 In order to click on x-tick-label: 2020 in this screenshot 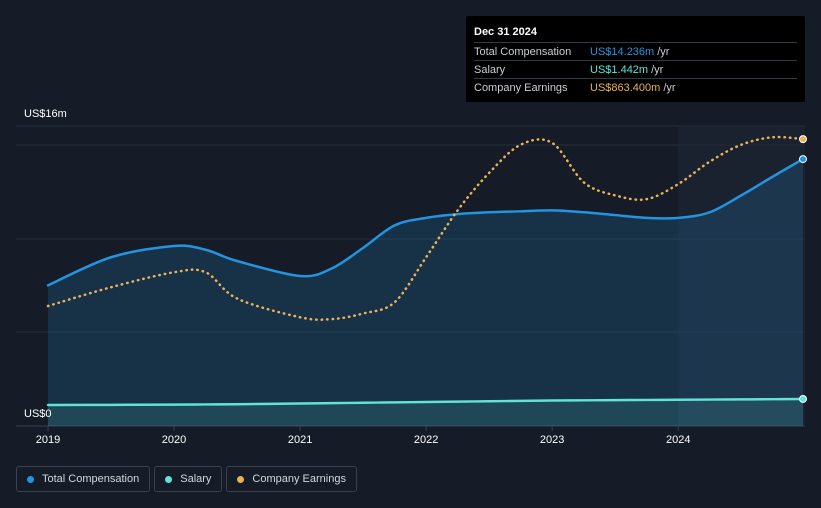, I will do `click(174, 440)`.